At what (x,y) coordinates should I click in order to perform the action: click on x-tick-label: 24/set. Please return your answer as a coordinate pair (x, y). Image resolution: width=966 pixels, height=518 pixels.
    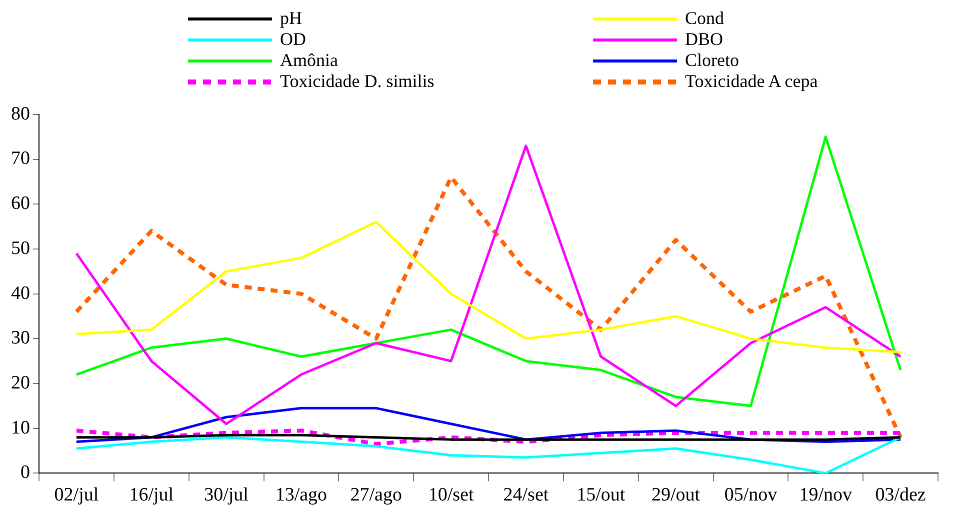
    Looking at the image, I should click on (526, 495).